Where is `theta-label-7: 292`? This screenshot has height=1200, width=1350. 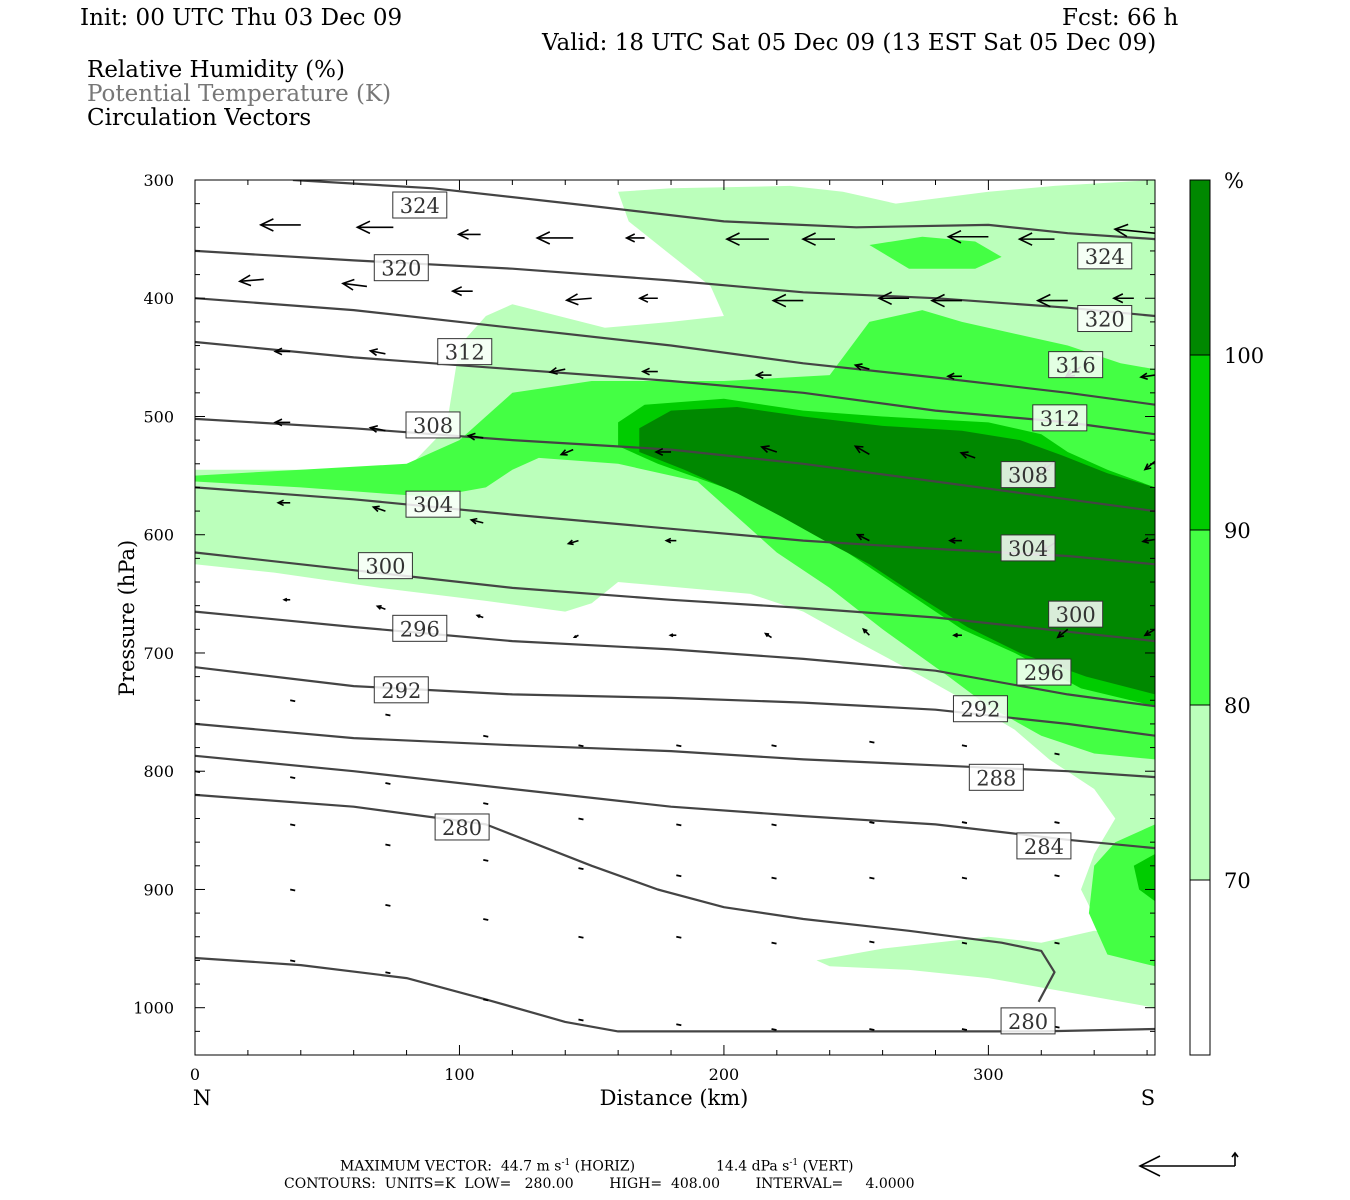 theta-label-7: 292 is located at coordinates (401, 690).